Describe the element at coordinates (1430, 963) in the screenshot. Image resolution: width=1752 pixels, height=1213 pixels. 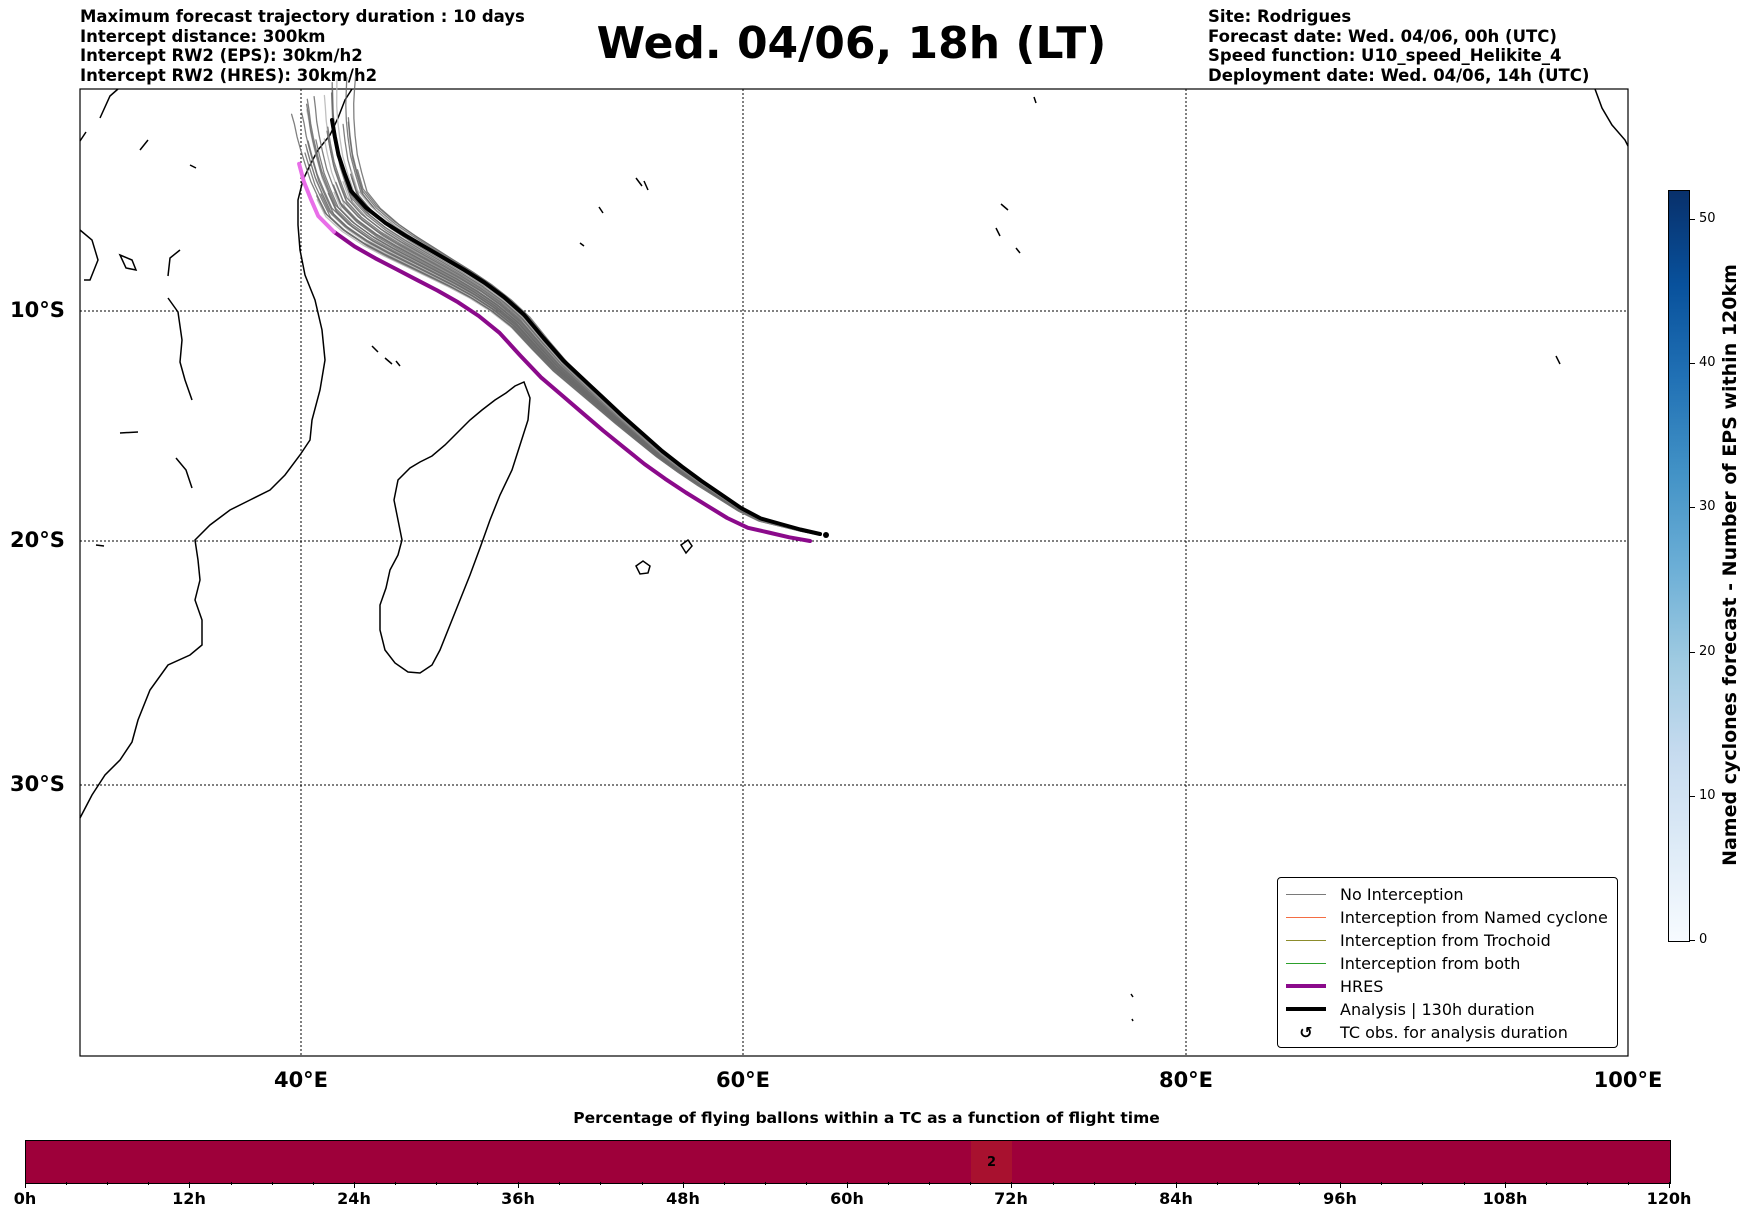
I see `legend-label: Interception from both` at that location.